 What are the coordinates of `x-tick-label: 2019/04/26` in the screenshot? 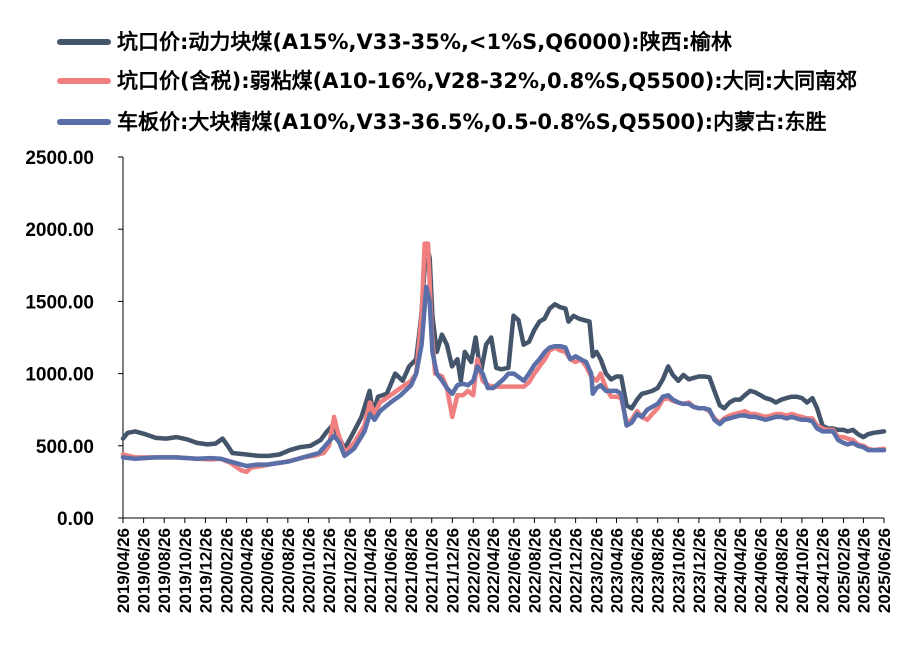 It's located at (123, 570).